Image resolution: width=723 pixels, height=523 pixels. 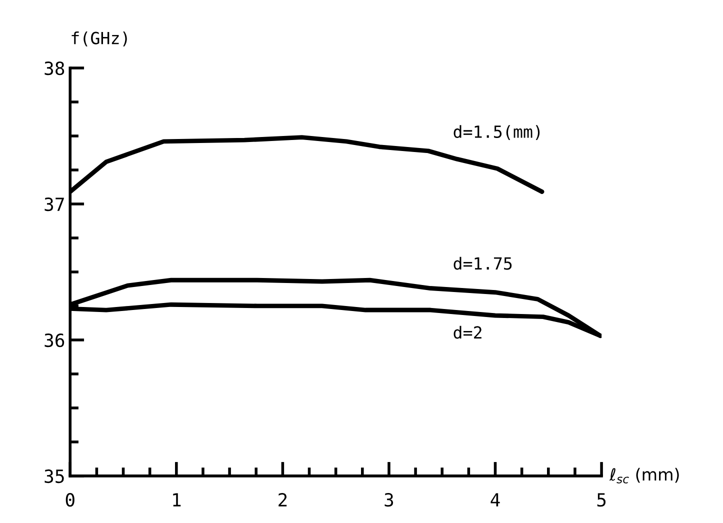 I want to click on y-tick-label: 38, so click(x=54, y=68).